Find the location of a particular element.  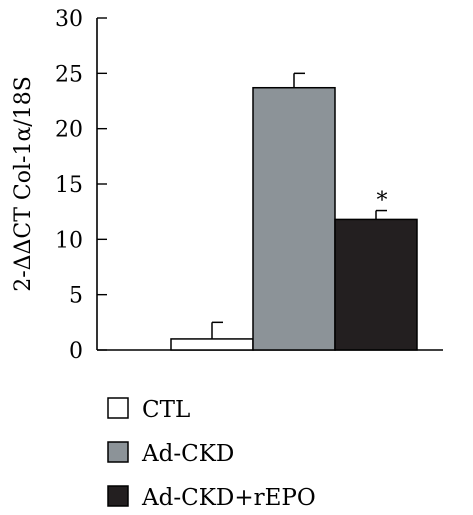

y-axis-label: 2-ΔΔCT Col-1α/18S is located at coordinates (23, 184).